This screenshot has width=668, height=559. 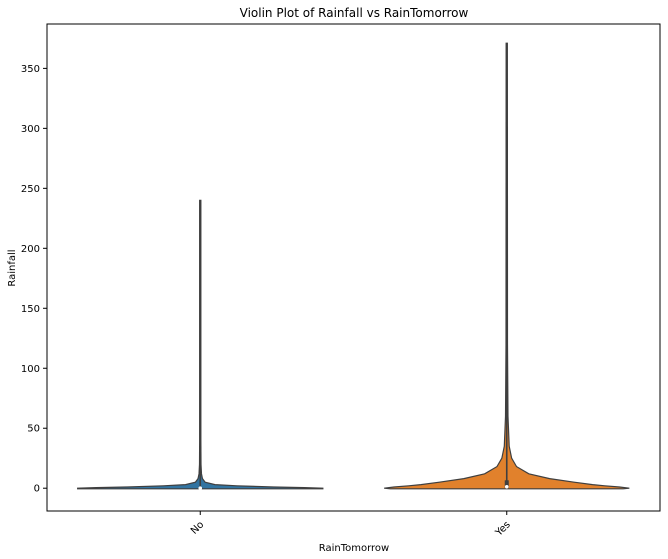 What do you see at coordinates (30, 249) in the screenshot?
I see `y-tick-label: 200` at bounding box center [30, 249].